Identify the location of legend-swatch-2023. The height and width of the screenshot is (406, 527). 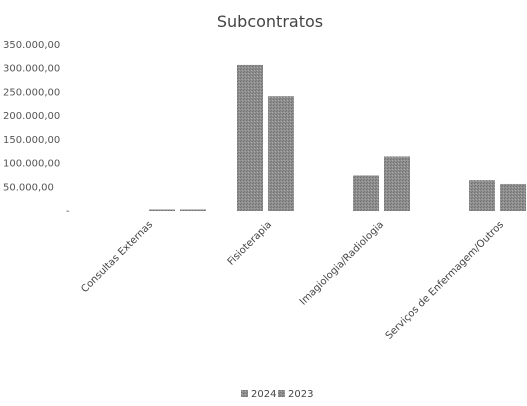
(281, 393).